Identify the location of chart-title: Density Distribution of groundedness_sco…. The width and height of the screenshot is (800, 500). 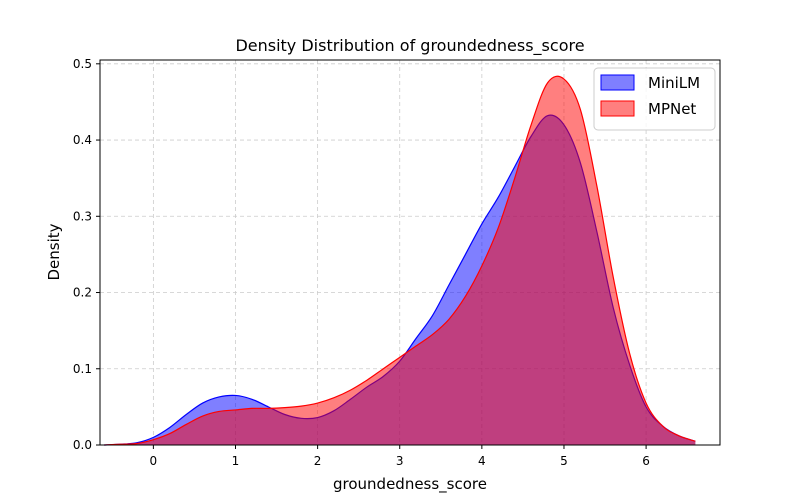
(409, 46).